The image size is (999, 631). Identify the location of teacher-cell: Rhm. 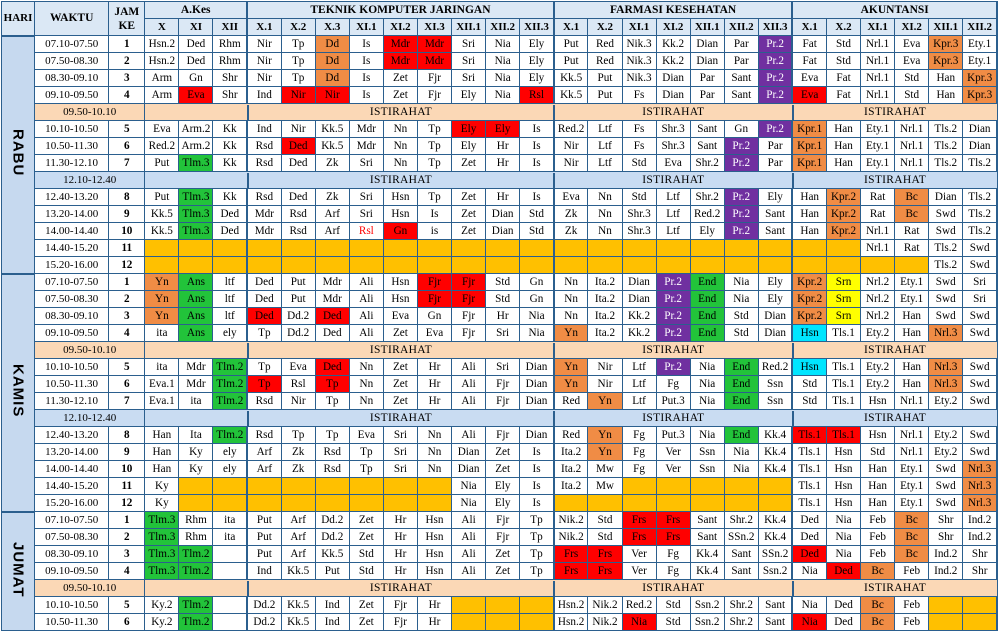
(196, 520).